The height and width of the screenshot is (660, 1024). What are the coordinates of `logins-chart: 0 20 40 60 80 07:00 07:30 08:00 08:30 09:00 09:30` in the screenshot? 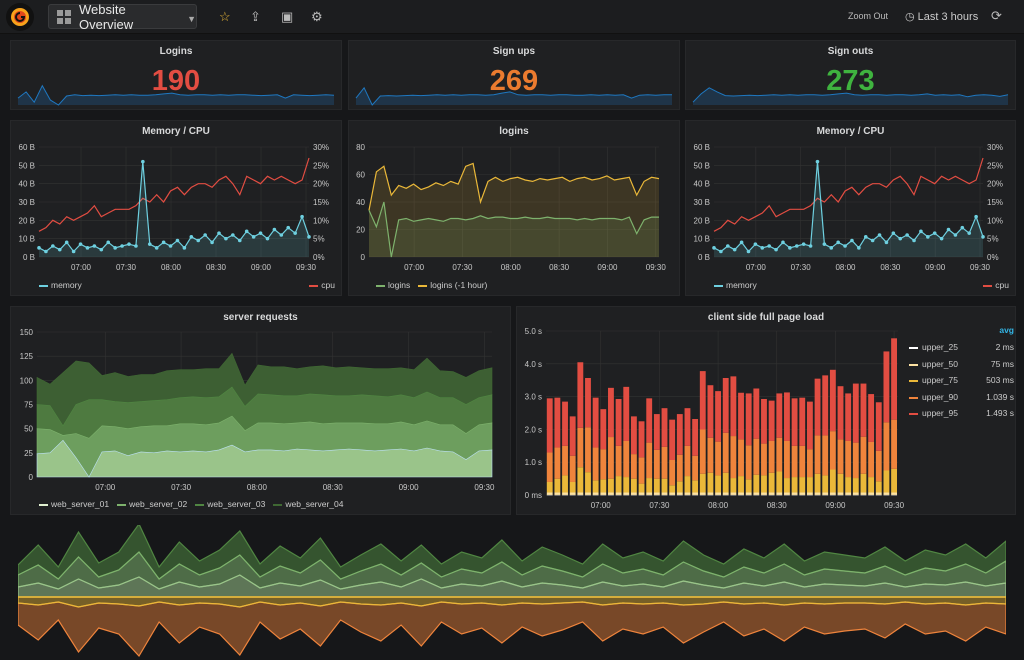 It's located at (514, 208).